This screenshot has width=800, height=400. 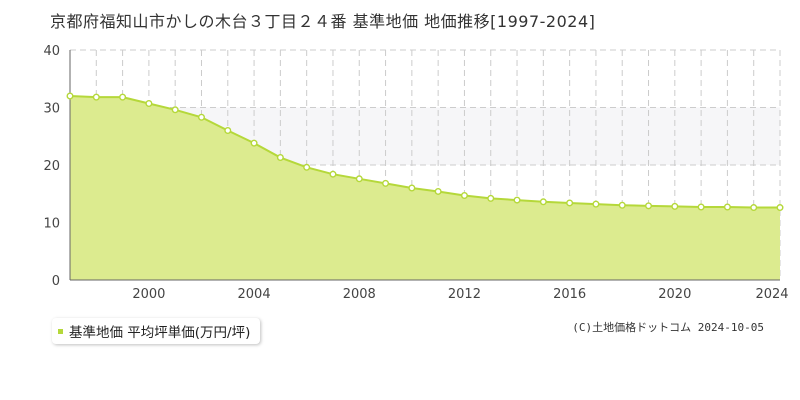 I want to click on x-tick-label: 2016, so click(x=569, y=294).